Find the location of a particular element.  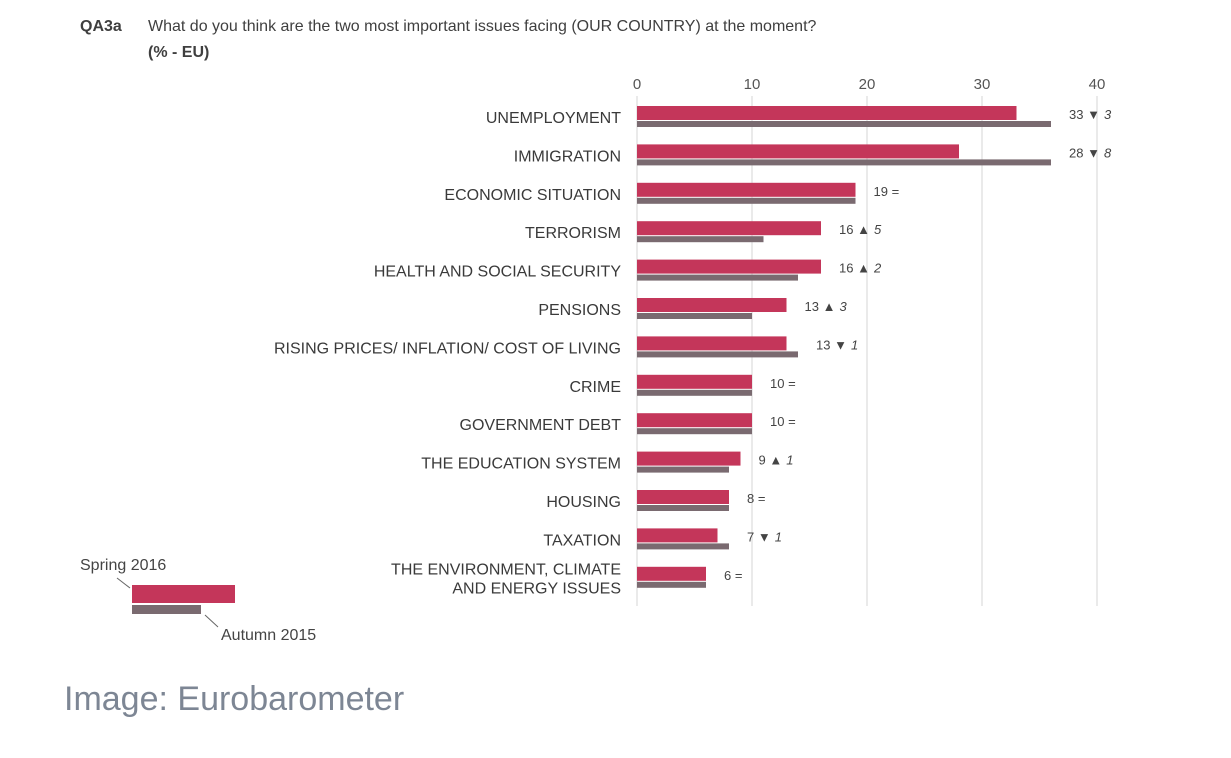

category-label: HEALTH AND SOCIAL SECURITY is located at coordinates (497, 272).